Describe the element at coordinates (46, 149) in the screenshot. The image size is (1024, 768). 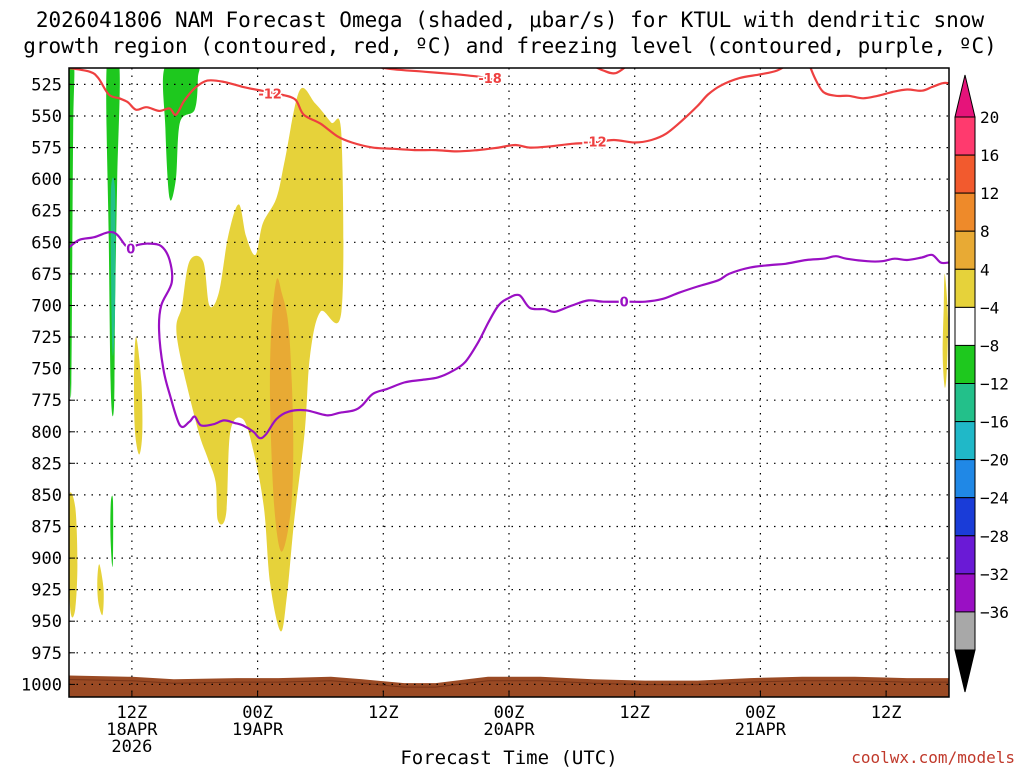
I see `y-tick-label-575: 575` at that location.